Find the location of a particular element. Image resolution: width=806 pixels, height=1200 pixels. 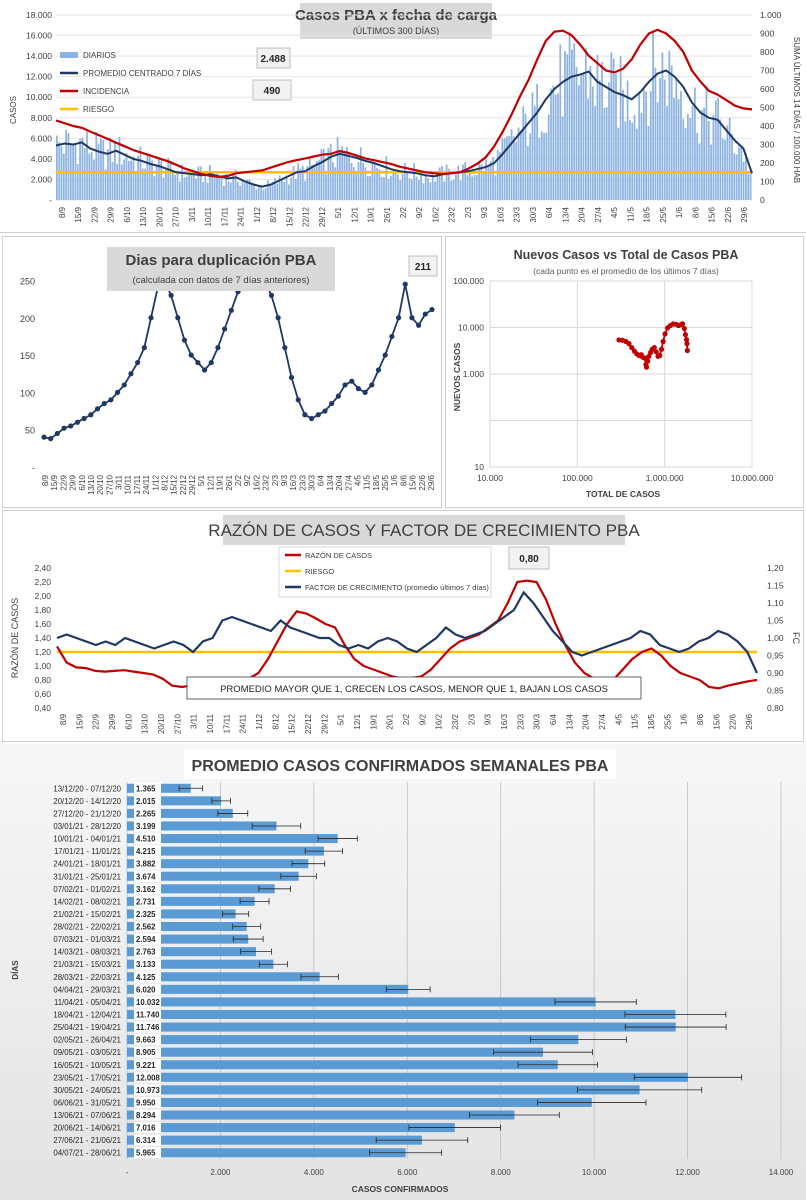

category-label: 07/02/21 - 01/02/21 is located at coordinates (87, 889).